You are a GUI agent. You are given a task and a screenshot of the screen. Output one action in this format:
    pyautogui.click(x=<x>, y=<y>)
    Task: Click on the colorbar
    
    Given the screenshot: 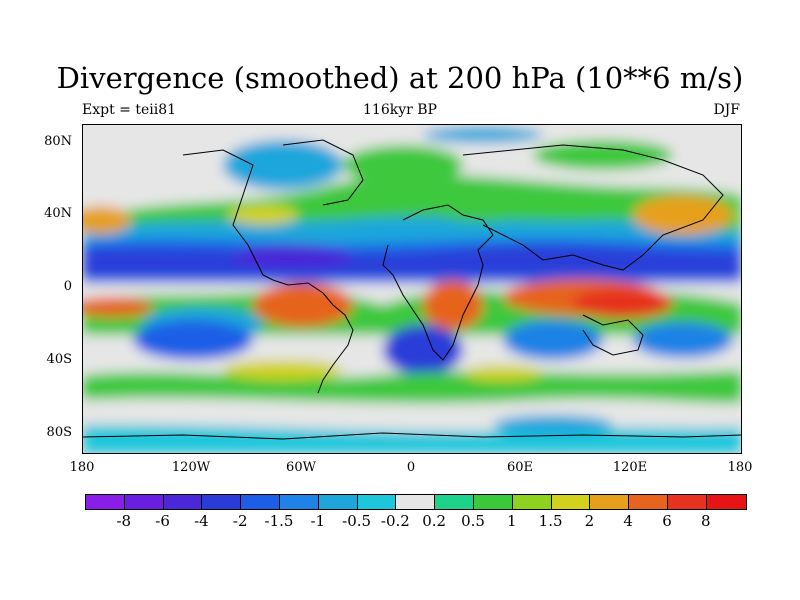 What is the action you would take?
    pyautogui.click(x=416, y=502)
    